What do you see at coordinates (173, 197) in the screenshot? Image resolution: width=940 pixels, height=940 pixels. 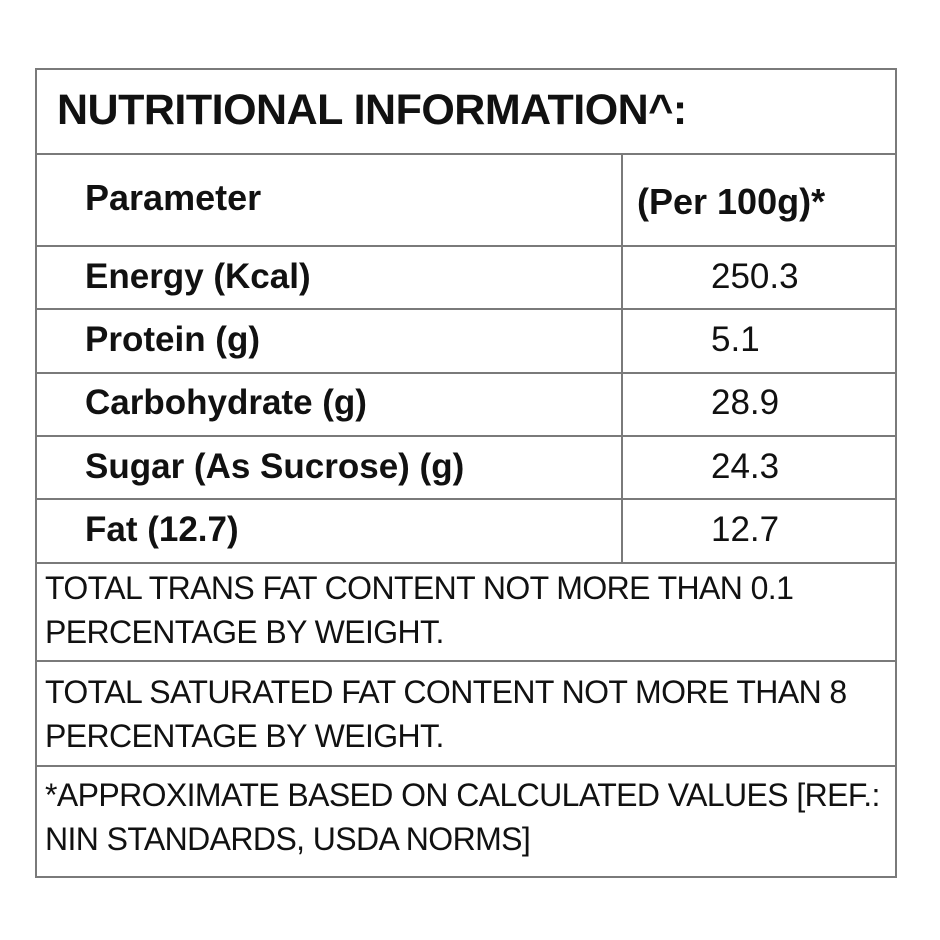 I see `header-parameter: Parameter` at bounding box center [173, 197].